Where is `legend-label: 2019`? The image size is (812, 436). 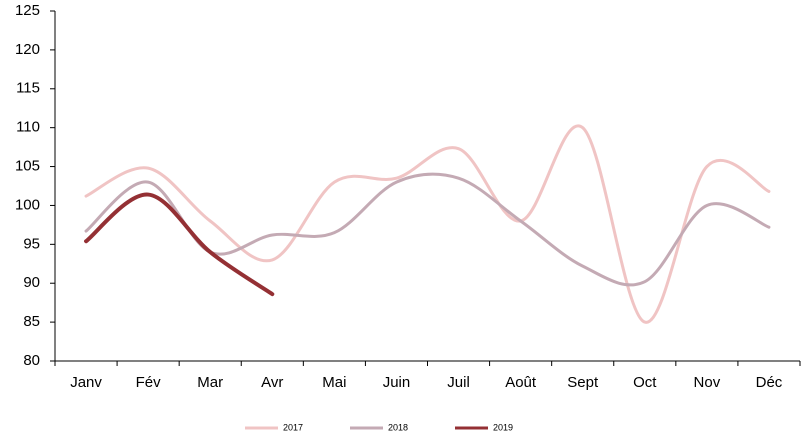
legend-label: 2019 is located at coordinates (503, 427).